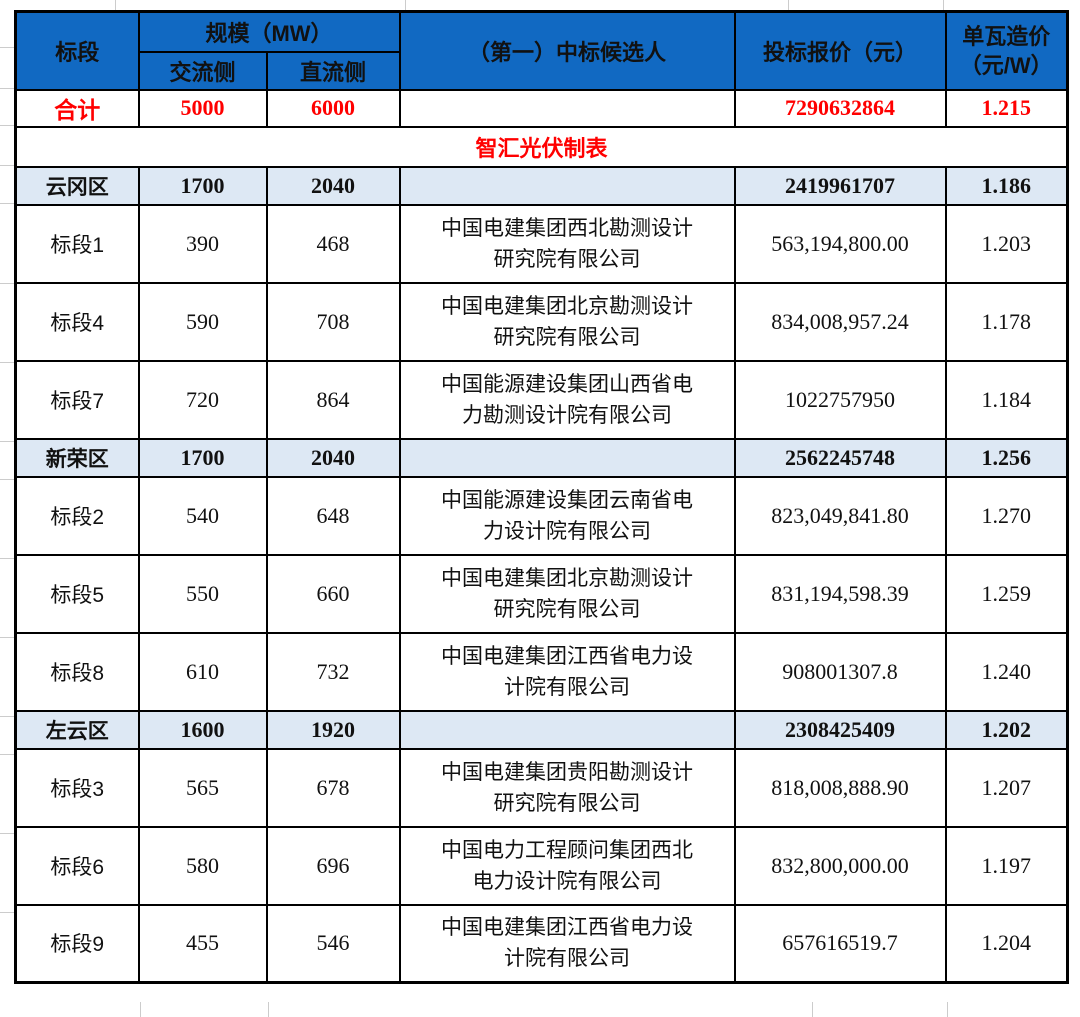 This screenshot has height=1017, width=1080. Describe the element at coordinates (333, 321) in the screenshot. I see `dc-capacity-cell: 708` at that location.